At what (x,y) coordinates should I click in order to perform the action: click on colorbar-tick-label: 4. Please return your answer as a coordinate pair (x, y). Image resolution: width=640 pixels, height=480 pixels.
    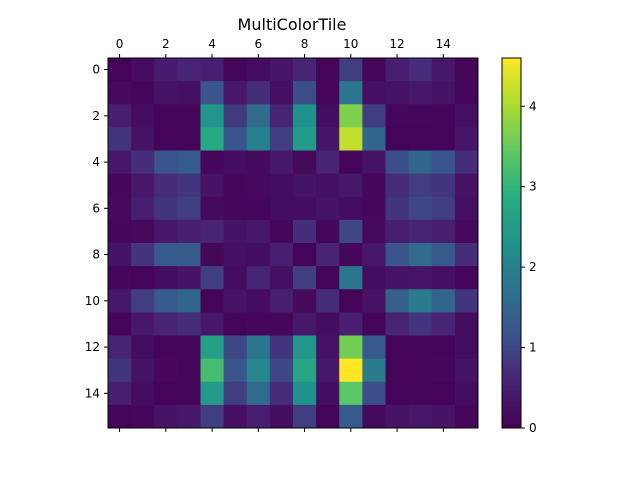
    Looking at the image, I should click on (533, 106).